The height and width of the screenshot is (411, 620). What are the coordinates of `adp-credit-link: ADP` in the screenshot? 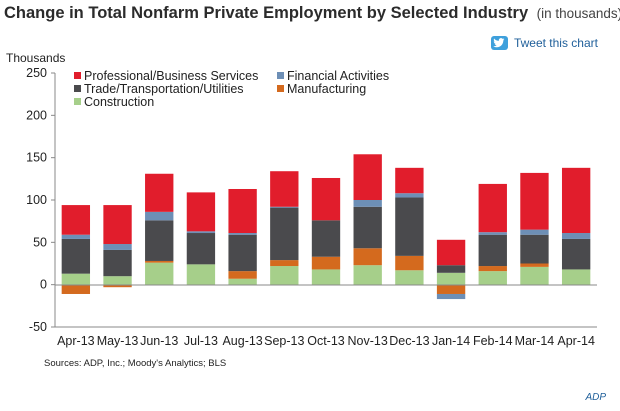 It's located at (595, 397).